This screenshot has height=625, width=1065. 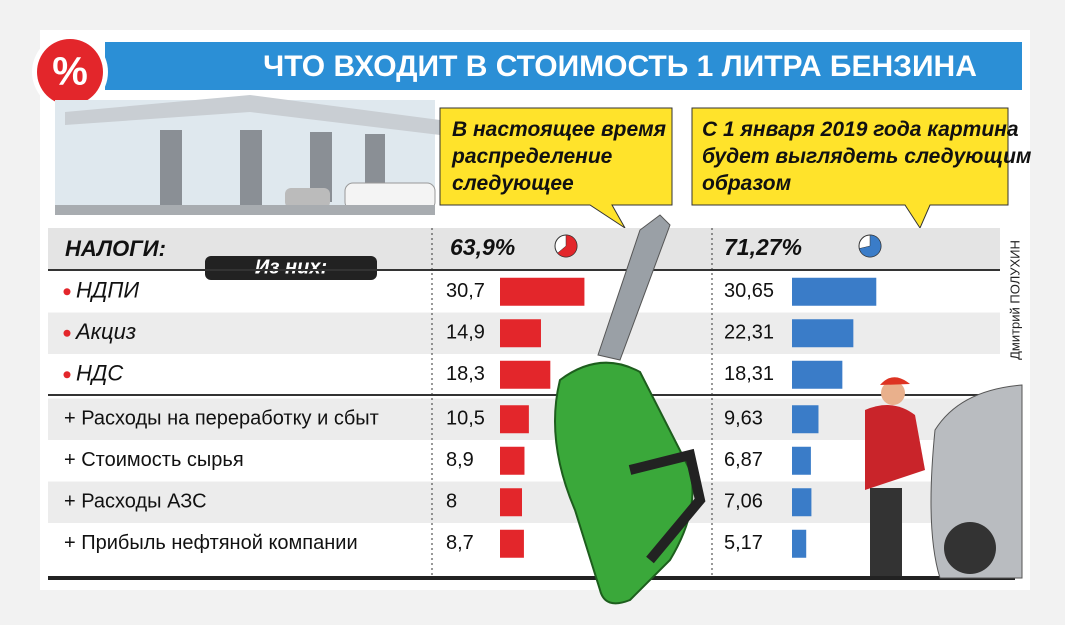 I want to click on value-label: 8,7, so click(x=460, y=543).